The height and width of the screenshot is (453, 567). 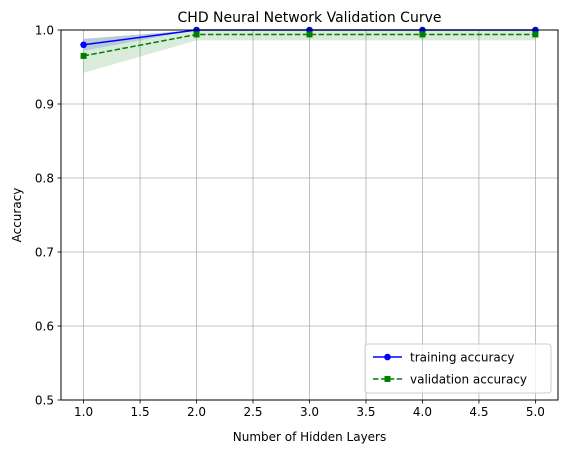 I want to click on y-tick-label: 1.0, so click(x=44, y=31).